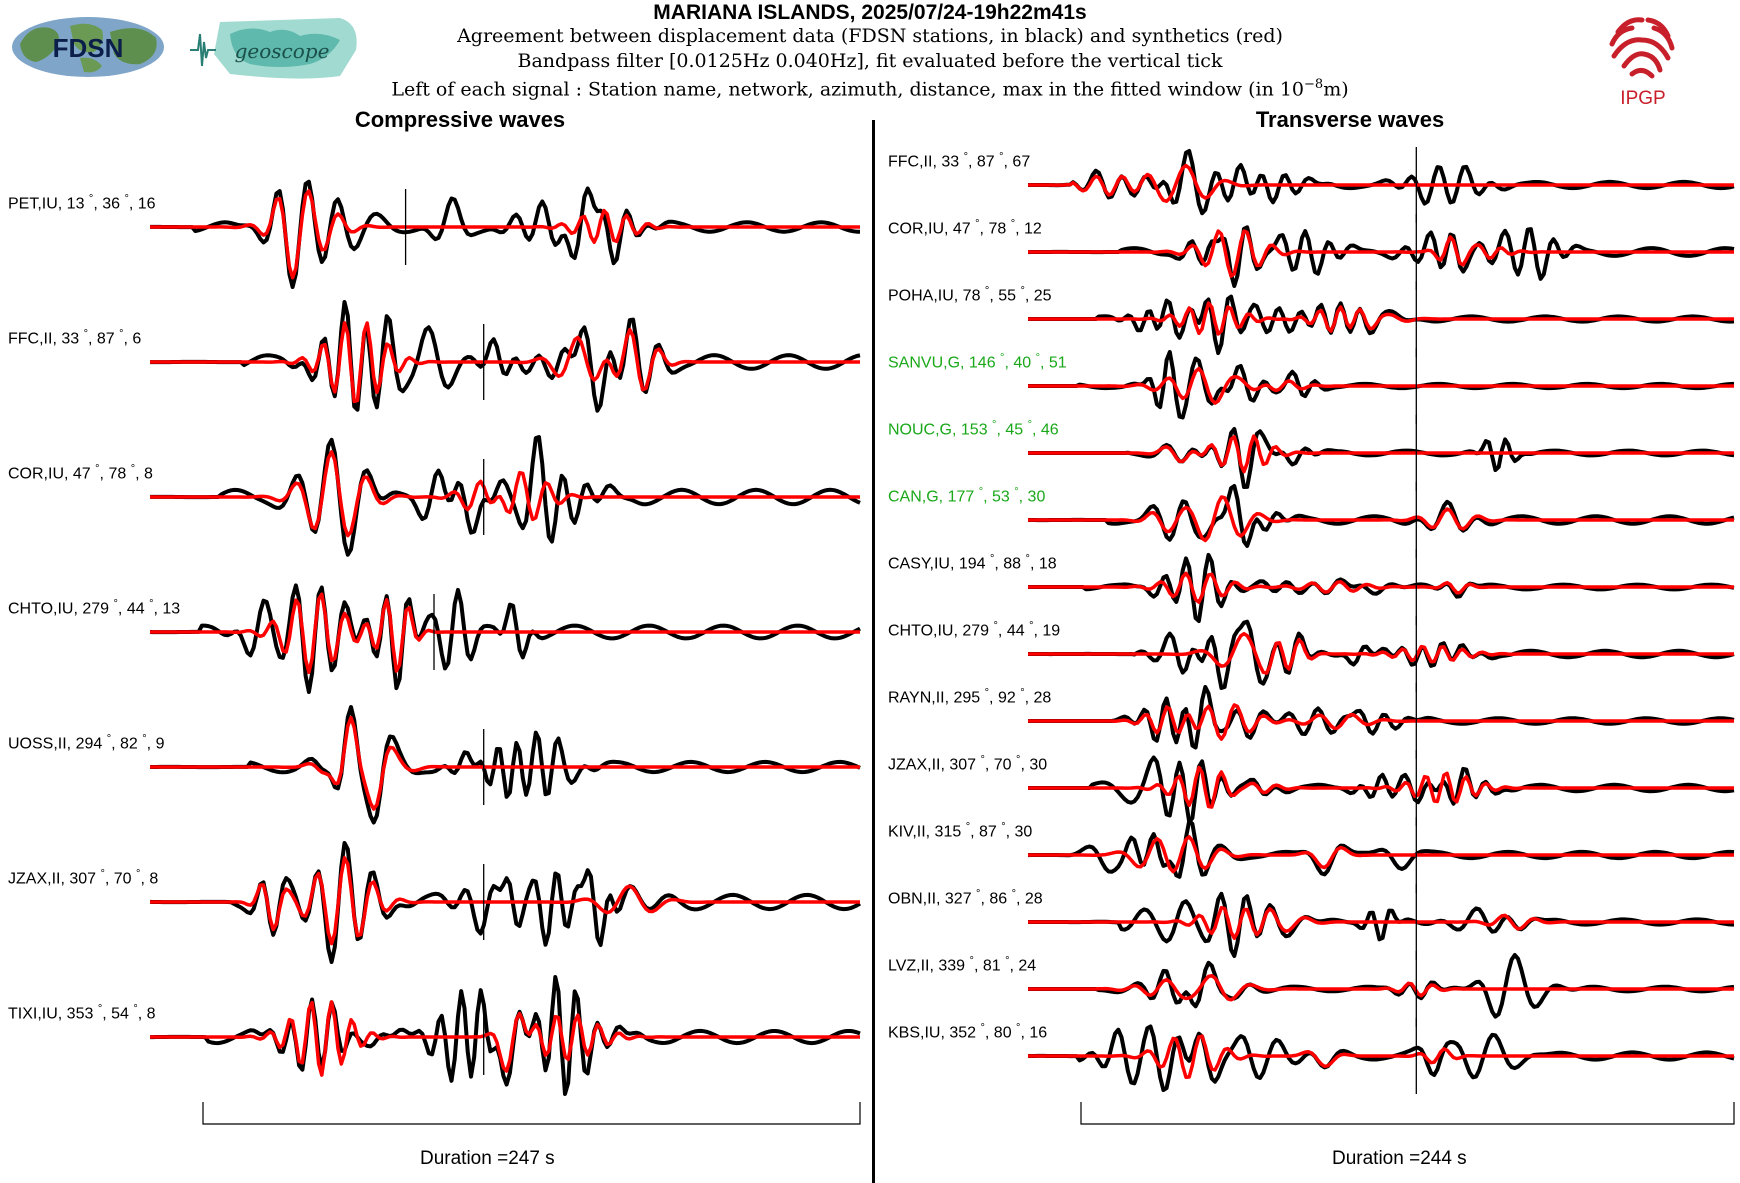 This screenshot has width=1740, height=1183. Describe the element at coordinates (75, 338) in the screenshot. I see `station-label-p-ffc: FFC,II, 33 °, 87 °, 6` at that location.